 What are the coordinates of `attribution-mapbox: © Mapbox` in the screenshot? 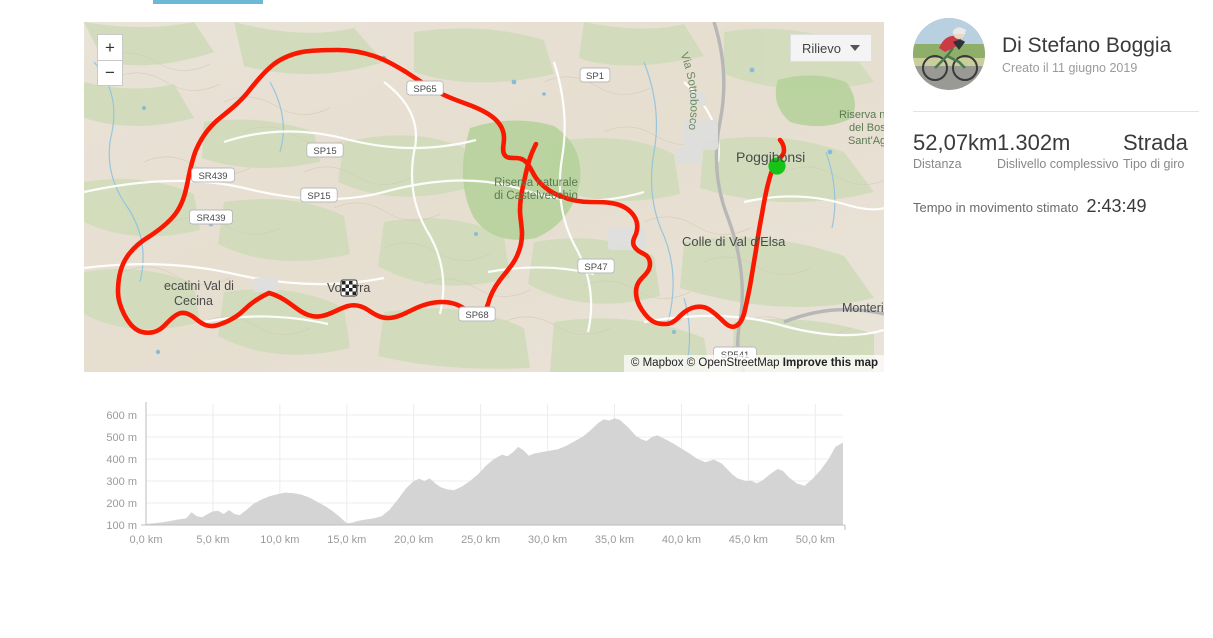 It's located at (657, 363).